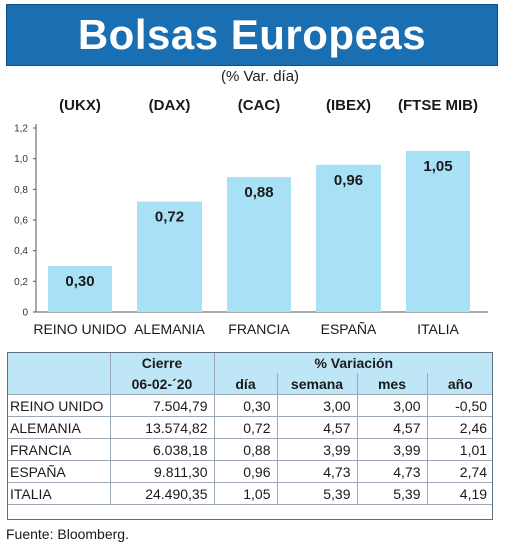 The width and height of the screenshot is (520, 547). I want to click on header-variacion: % Variación, so click(353, 362).